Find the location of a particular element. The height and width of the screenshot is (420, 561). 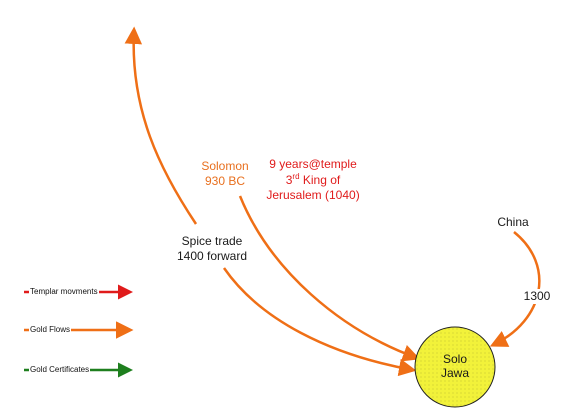

spice-trade-up-flow is located at coordinates (161, 125).